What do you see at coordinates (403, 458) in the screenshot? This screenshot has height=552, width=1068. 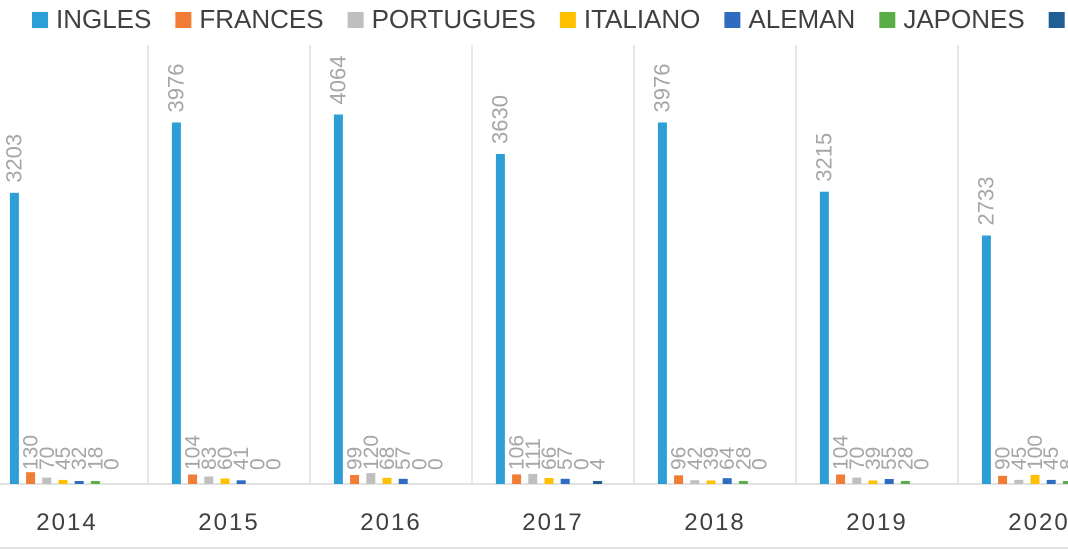 I see `data-label-aleman-2016: 57` at bounding box center [403, 458].